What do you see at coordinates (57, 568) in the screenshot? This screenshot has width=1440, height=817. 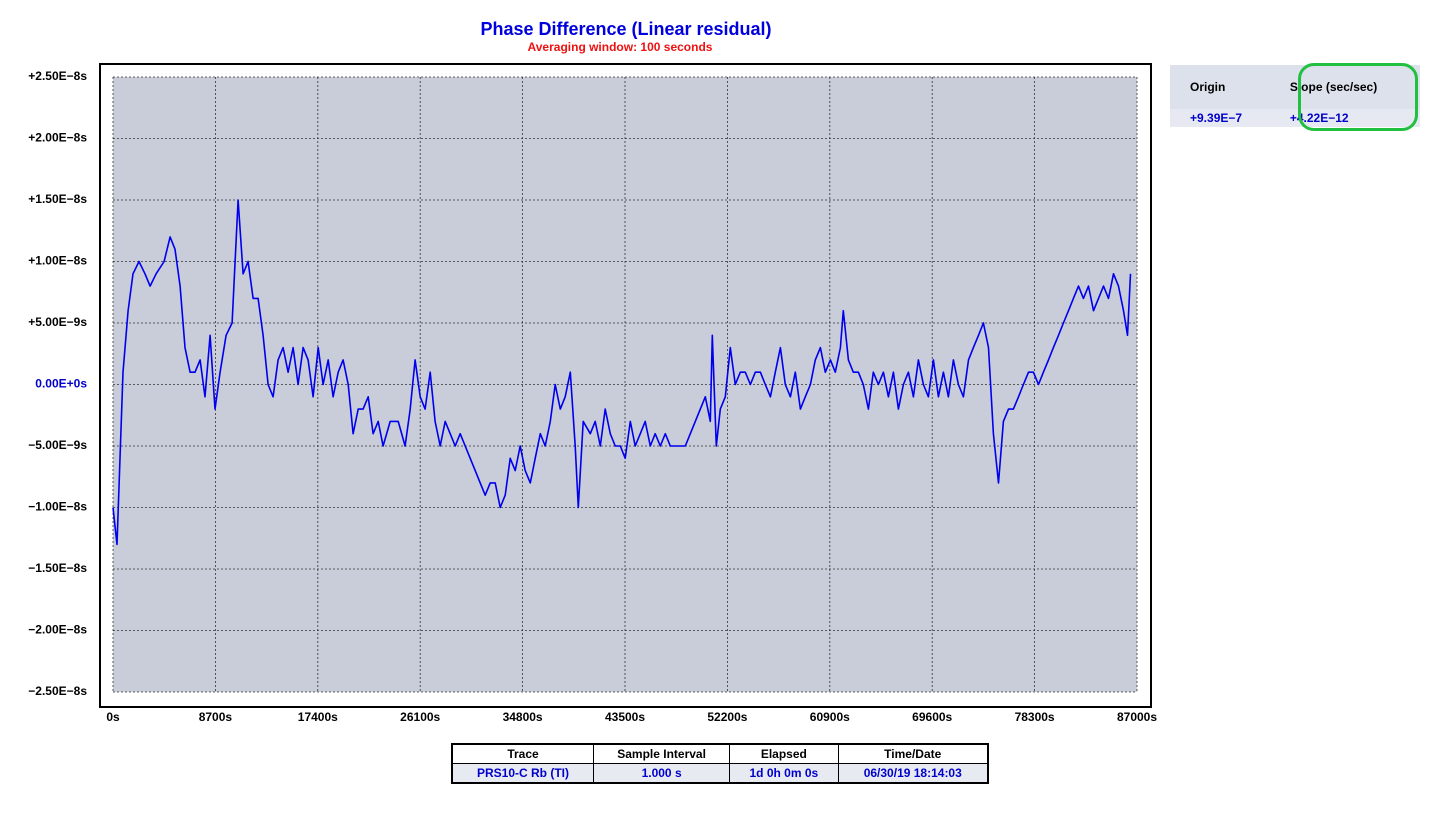 I see `y-tick-label: −1.50E−8s` at bounding box center [57, 568].